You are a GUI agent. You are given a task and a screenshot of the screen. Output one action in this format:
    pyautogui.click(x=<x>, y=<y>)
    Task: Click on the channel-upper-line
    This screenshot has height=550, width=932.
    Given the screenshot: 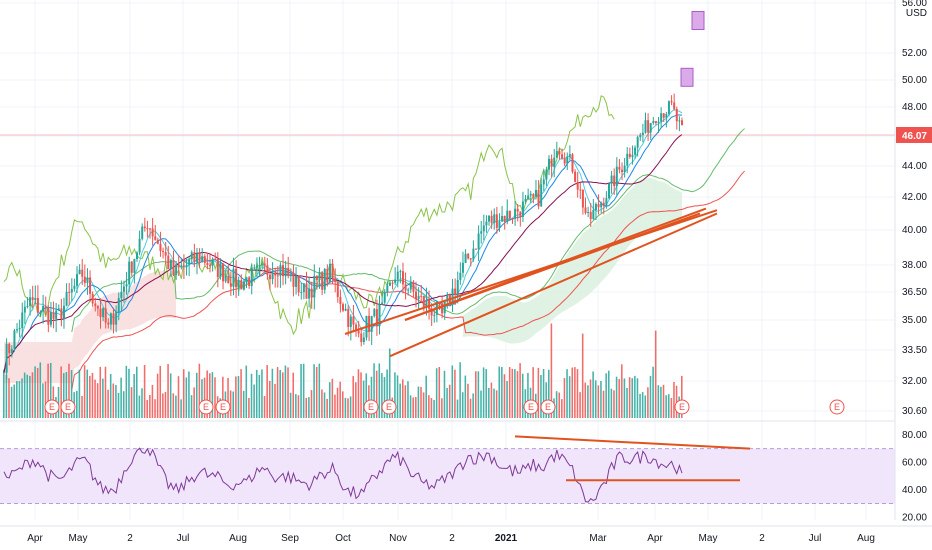 What is the action you would take?
    pyautogui.click(x=531, y=272)
    